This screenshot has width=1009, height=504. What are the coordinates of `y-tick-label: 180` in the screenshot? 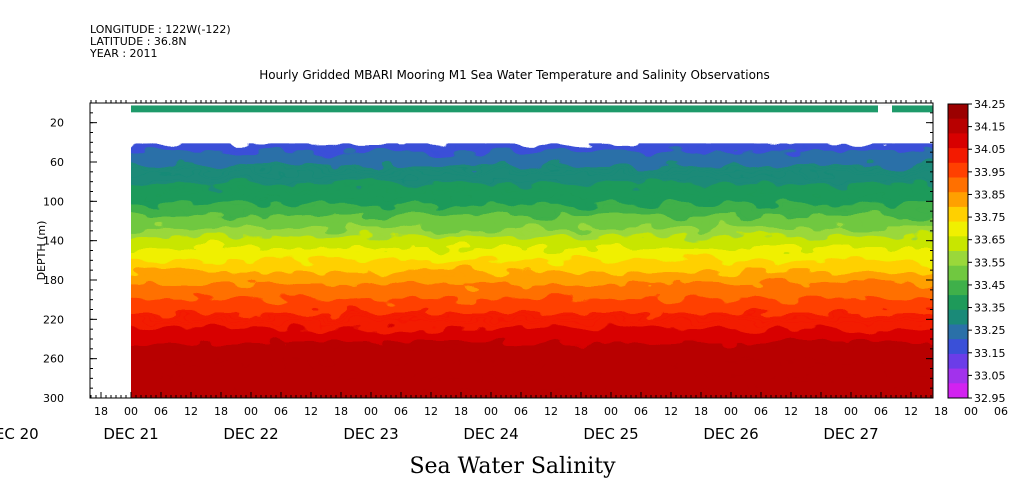 It's located at (53, 280).